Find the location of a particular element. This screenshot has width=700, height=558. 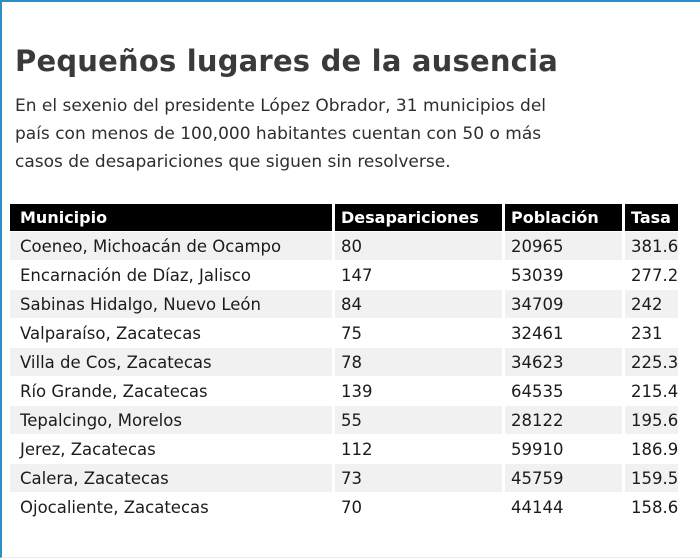

cell-municipio: Valparaíso, Zacatecas is located at coordinates (171, 333).